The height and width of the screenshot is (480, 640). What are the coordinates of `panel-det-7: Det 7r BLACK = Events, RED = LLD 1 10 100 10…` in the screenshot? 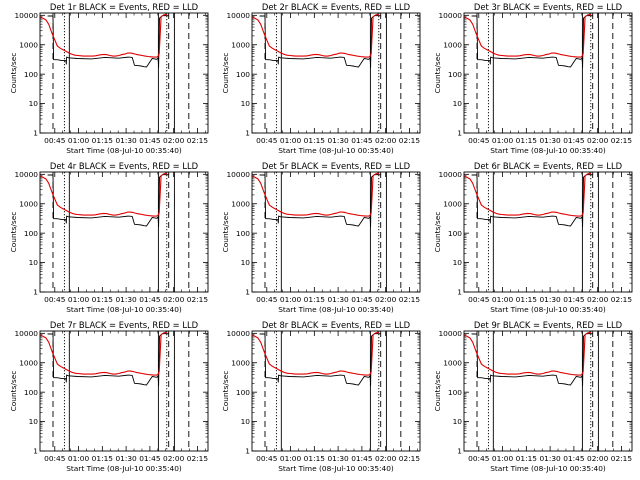 It's located at (109, 396).